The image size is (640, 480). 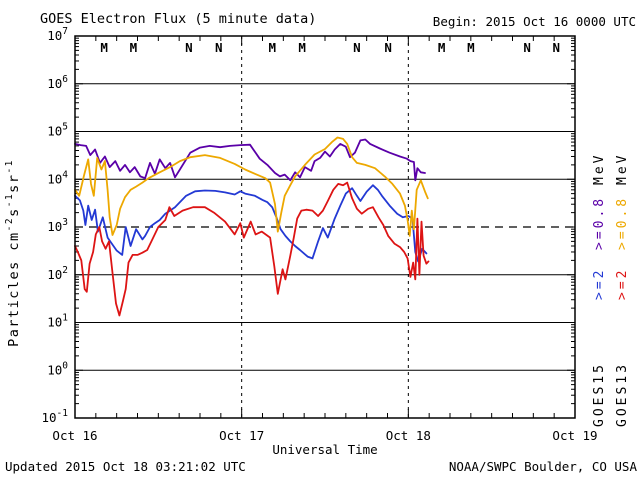 I want to click on begin-timestamp: Begin: 2015 Oct 16 0000 UTC, so click(x=534, y=21).